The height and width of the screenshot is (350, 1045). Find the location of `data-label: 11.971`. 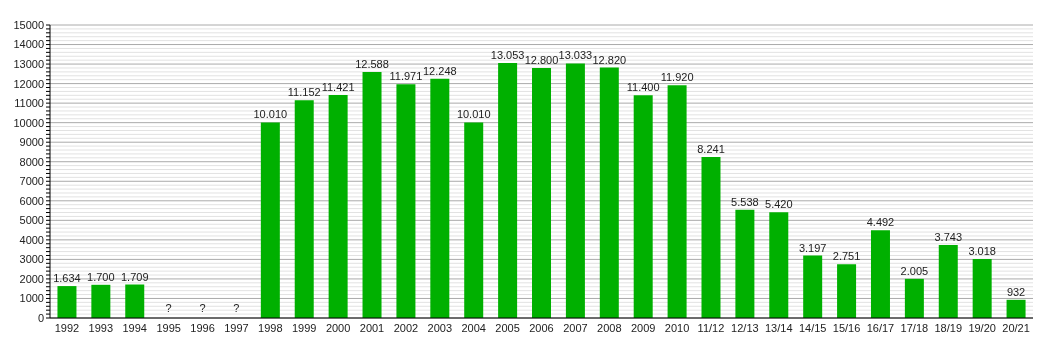

data-label: 11.971 is located at coordinates (406, 76).